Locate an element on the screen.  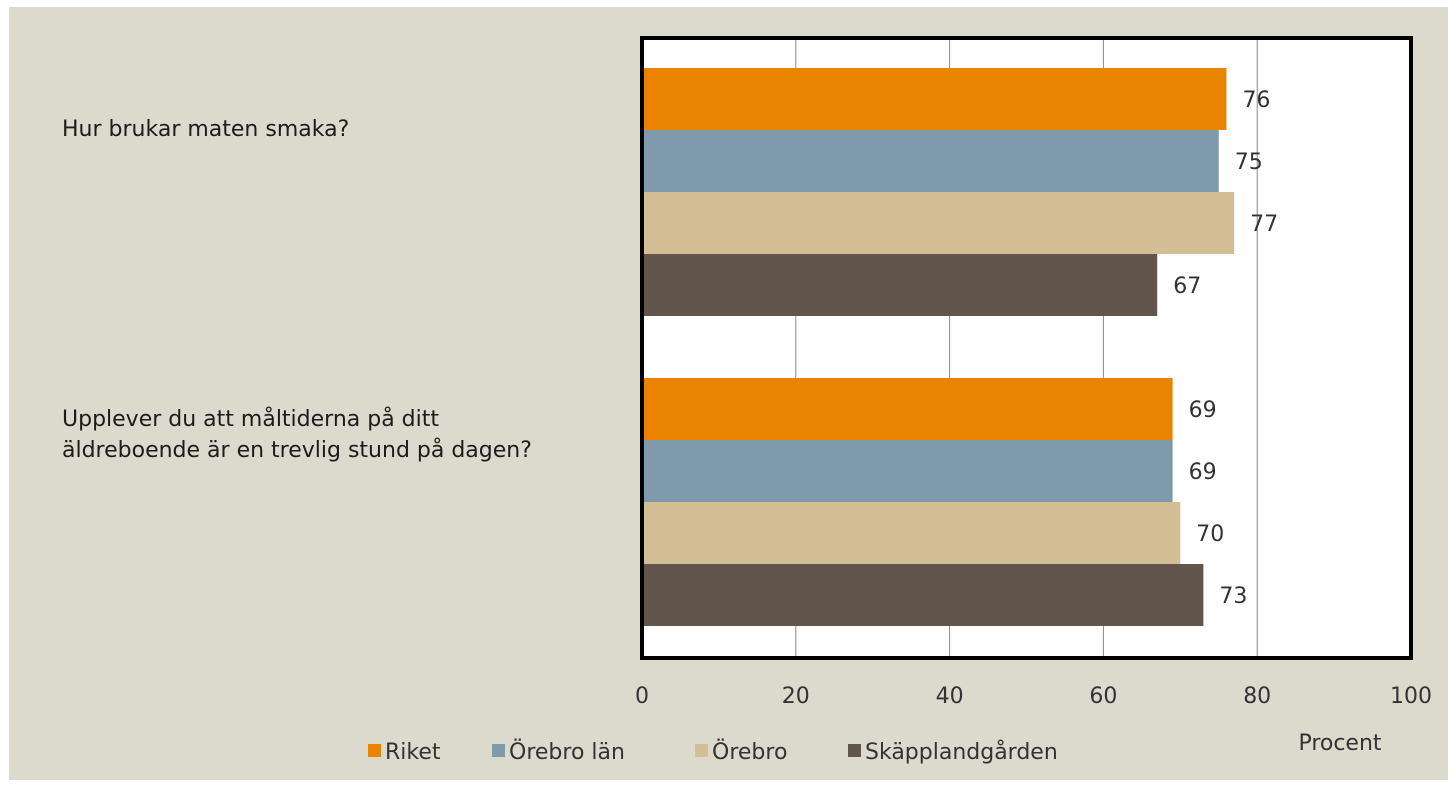
data-label-2-4: 73 is located at coordinates (1233, 596).